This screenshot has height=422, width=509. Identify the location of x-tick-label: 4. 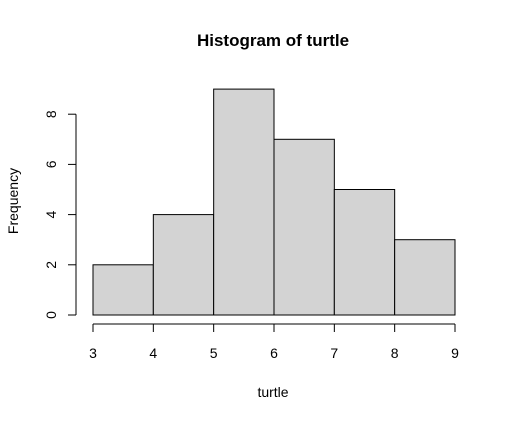
(153, 353).